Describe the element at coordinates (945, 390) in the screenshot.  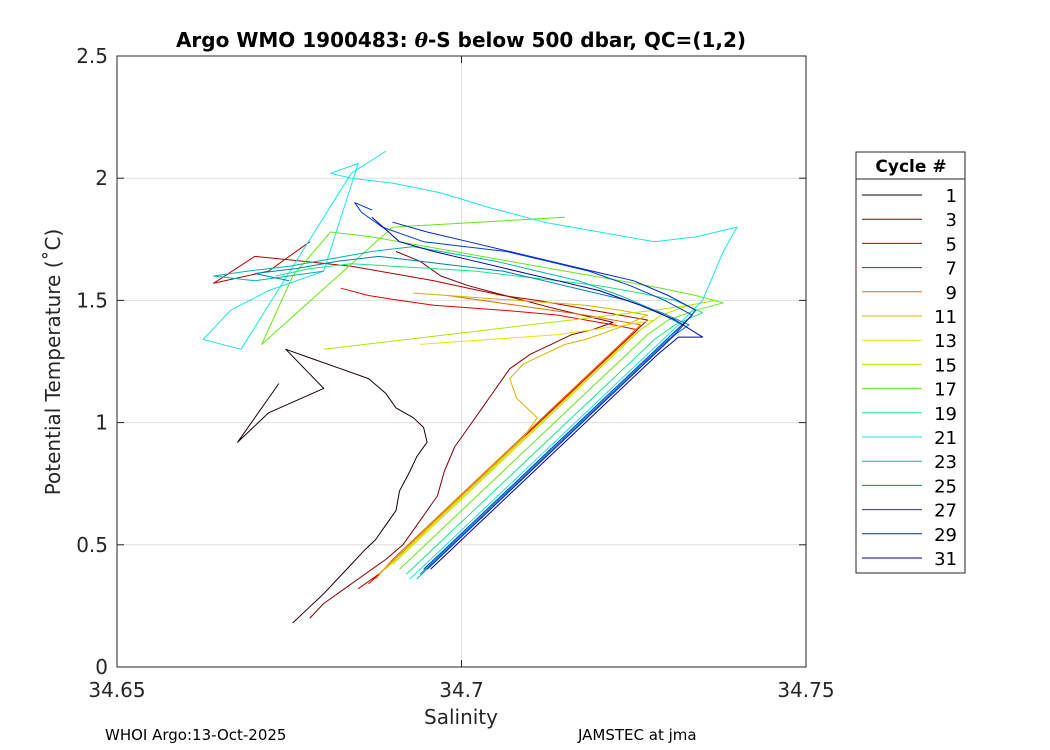
I see `legend-label-cycle-17: 17` at that location.